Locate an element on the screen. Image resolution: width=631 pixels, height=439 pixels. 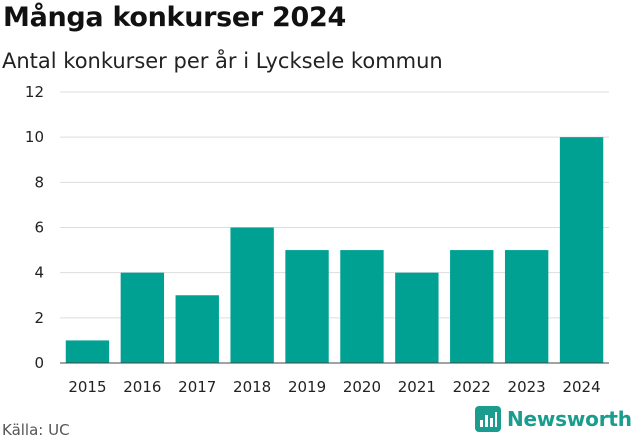
bar-2021 is located at coordinates (417, 317).